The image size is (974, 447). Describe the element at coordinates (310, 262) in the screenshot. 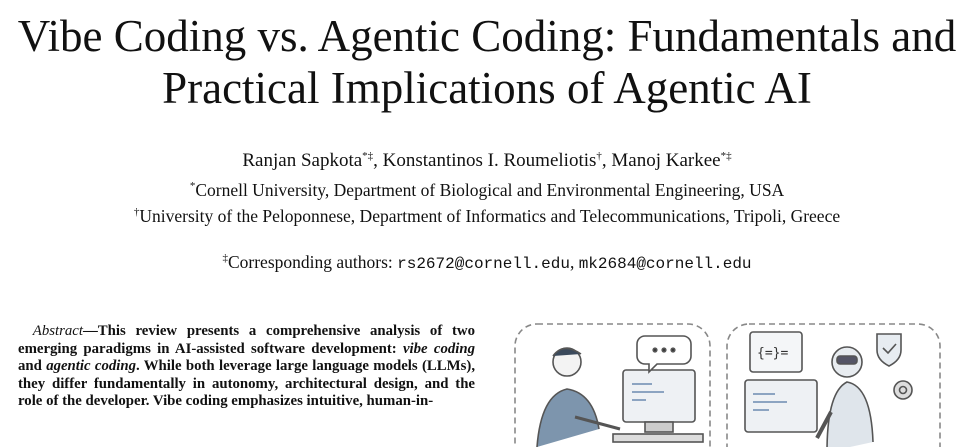

I see `corresponding-label: Corresponding authors:` at that location.